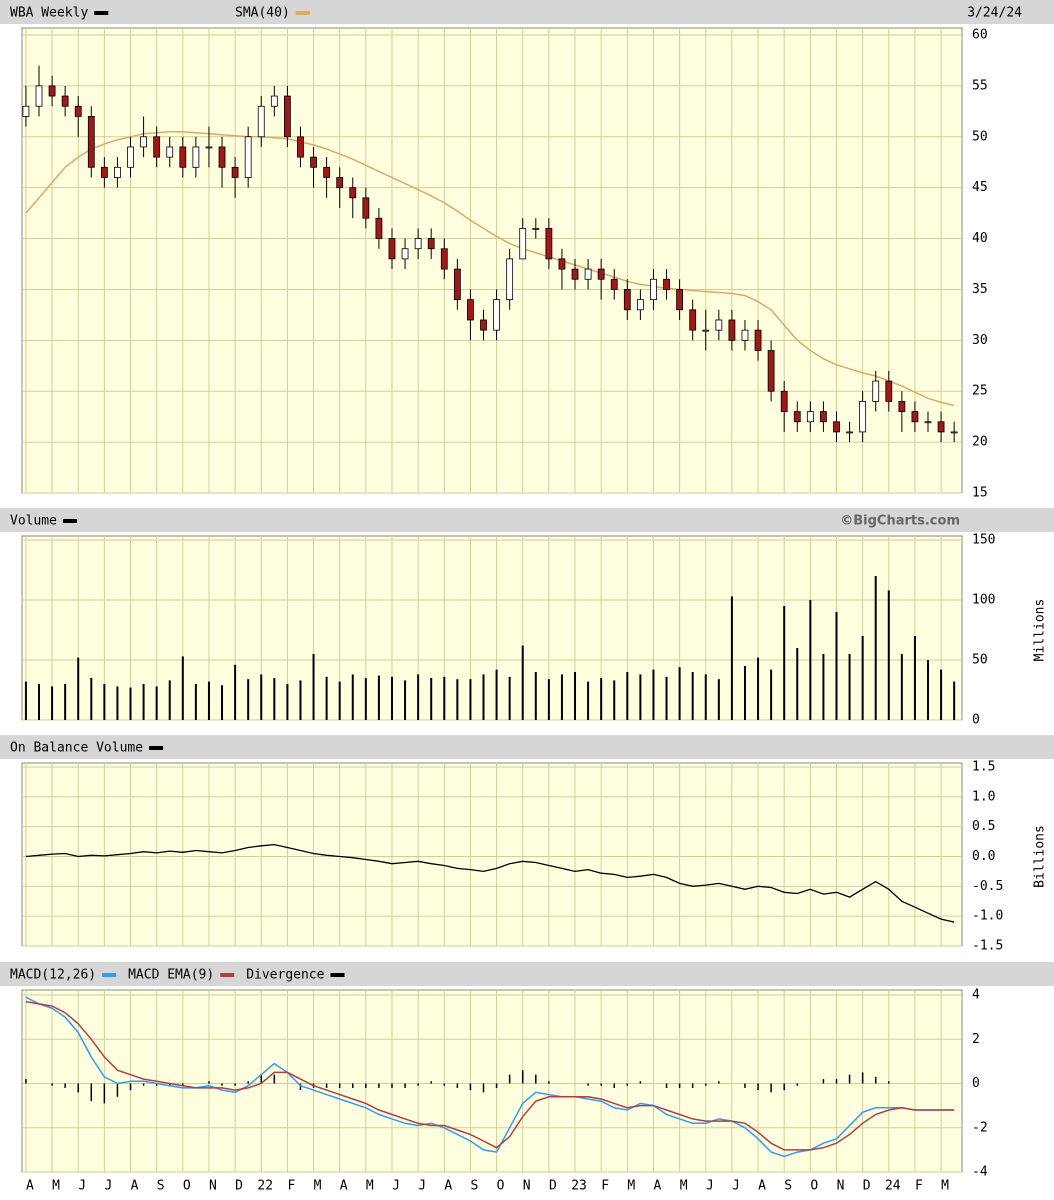 This screenshot has height=1200, width=1054. Describe the element at coordinates (980, 85) in the screenshot. I see `y-tick-label: 55` at that location.